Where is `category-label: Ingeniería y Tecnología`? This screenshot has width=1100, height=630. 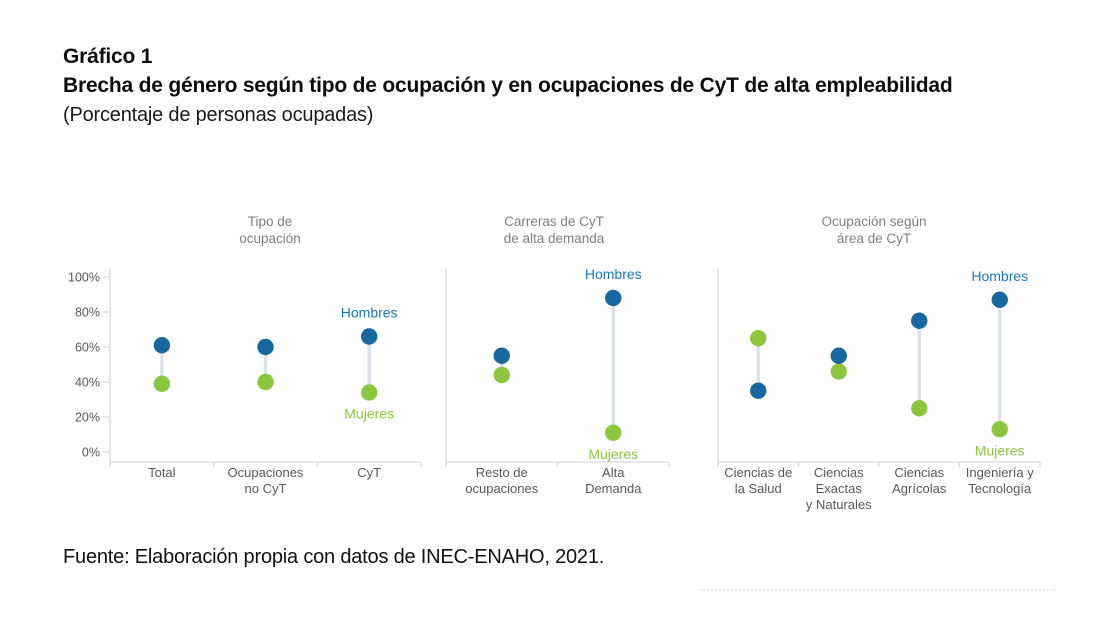 category-label: Ingeniería y Tecnología is located at coordinates (1000, 480).